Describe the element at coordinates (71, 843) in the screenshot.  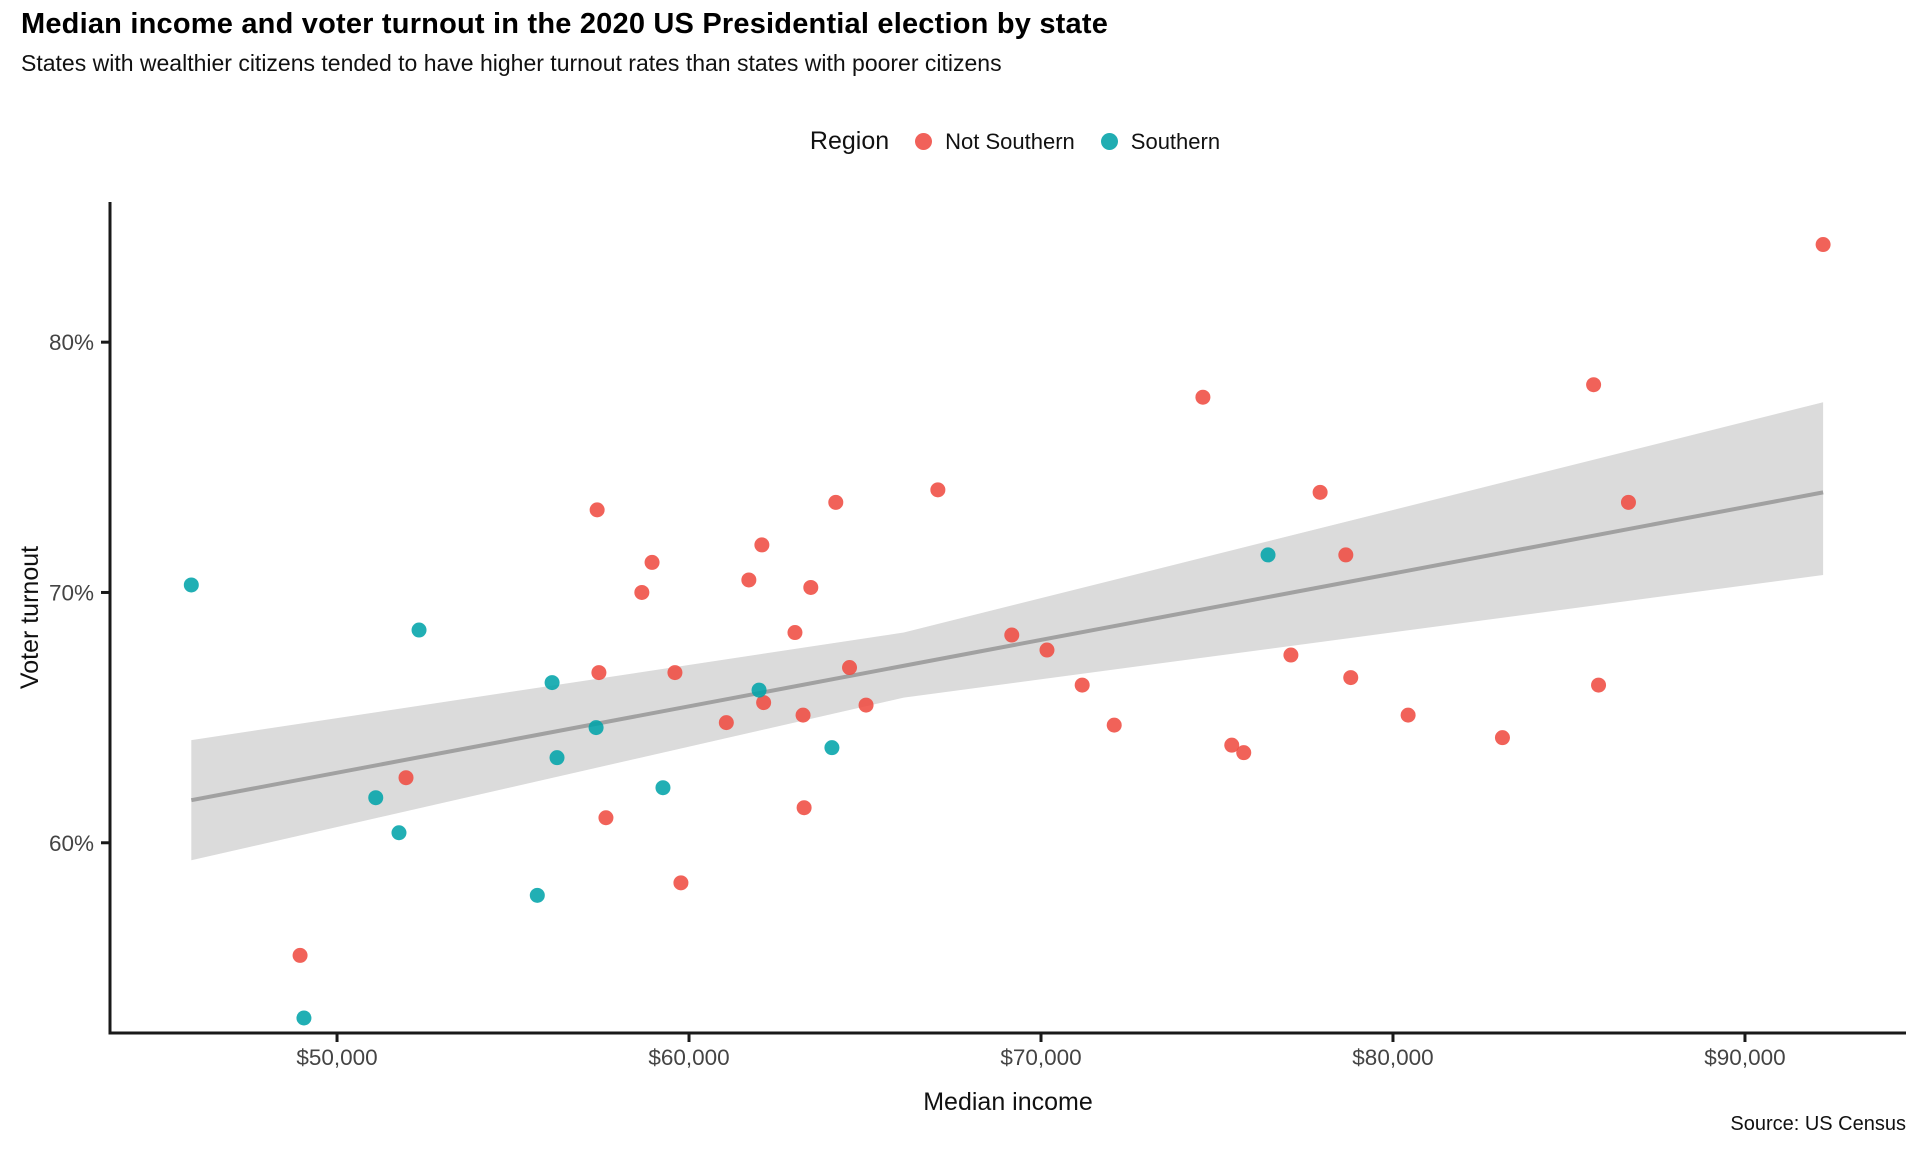
I see `y-tick-label: 60%` at that location.